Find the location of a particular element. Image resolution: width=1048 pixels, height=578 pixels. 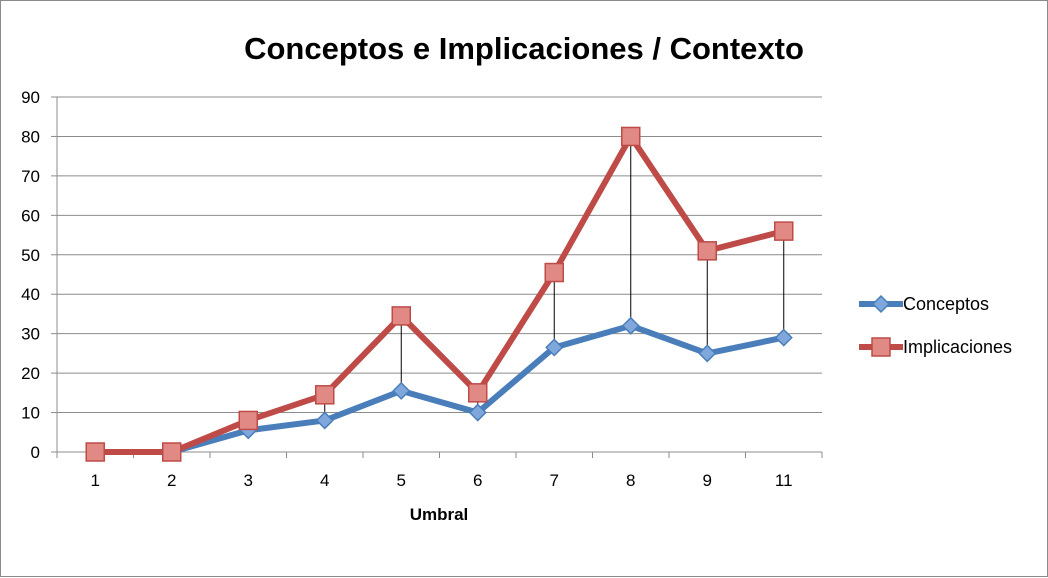

y-tick-label: 10 is located at coordinates (30, 413).